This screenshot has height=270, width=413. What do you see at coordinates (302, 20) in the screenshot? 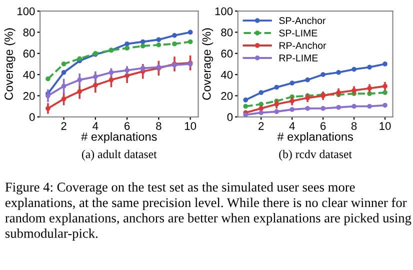
I see `legend-label: SP-Anchor` at bounding box center [302, 20].